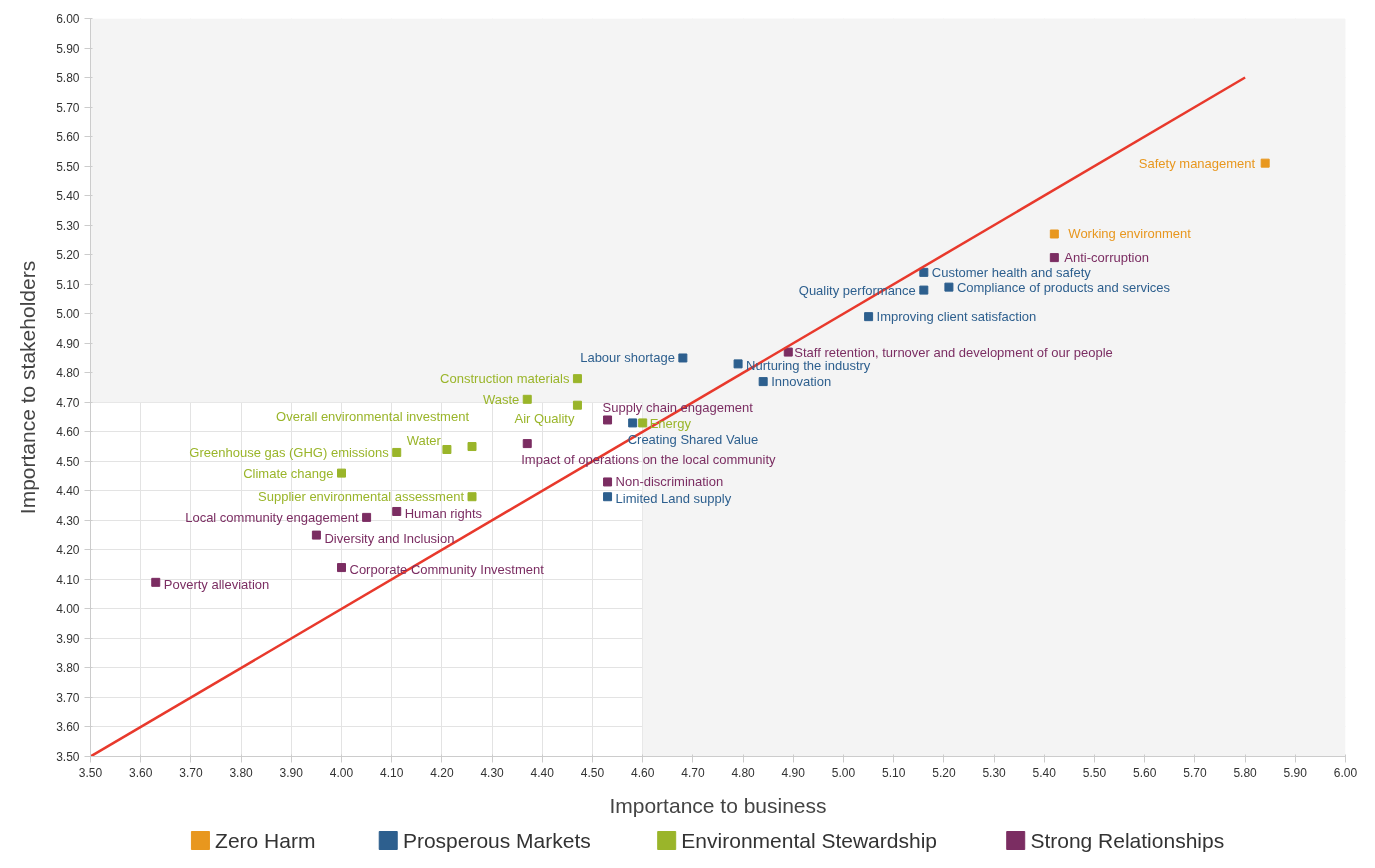 The image size is (1375, 868). Describe the element at coordinates (801, 382) in the screenshot. I see `annotation: Innovation` at that location.